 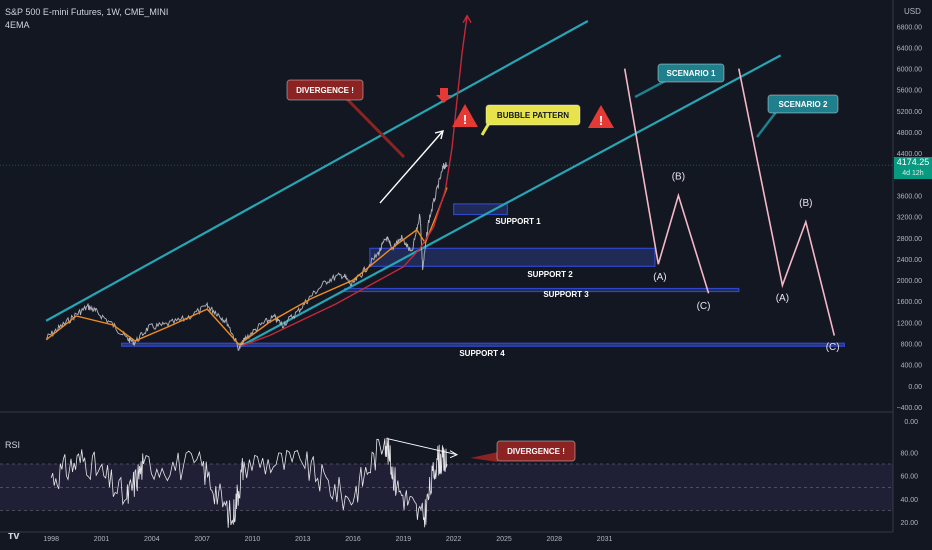 I want to click on ema-red-arrowhead, so click(x=467, y=19).